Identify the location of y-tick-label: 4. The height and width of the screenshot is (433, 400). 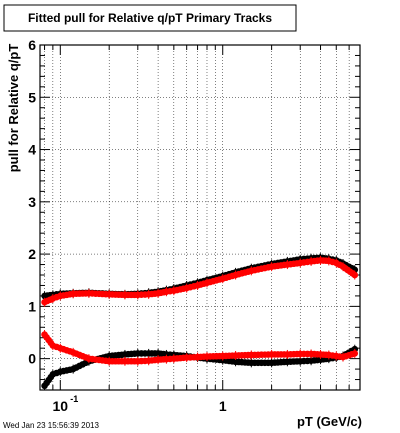
(32, 150).